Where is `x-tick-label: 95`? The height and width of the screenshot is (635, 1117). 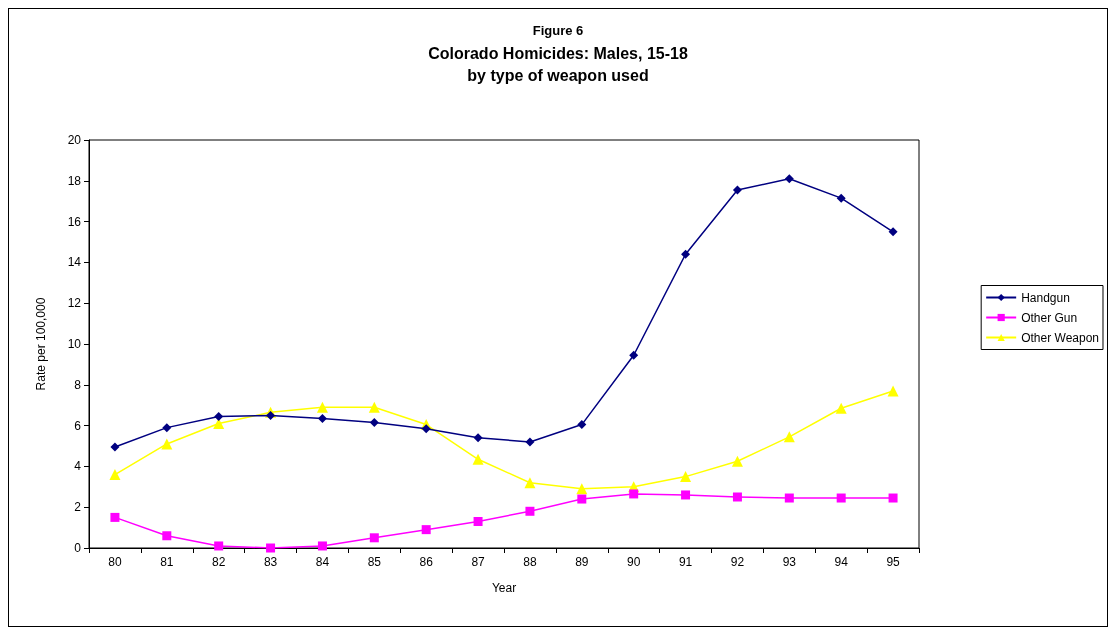
x-tick-label: 95 is located at coordinates (893, 562).